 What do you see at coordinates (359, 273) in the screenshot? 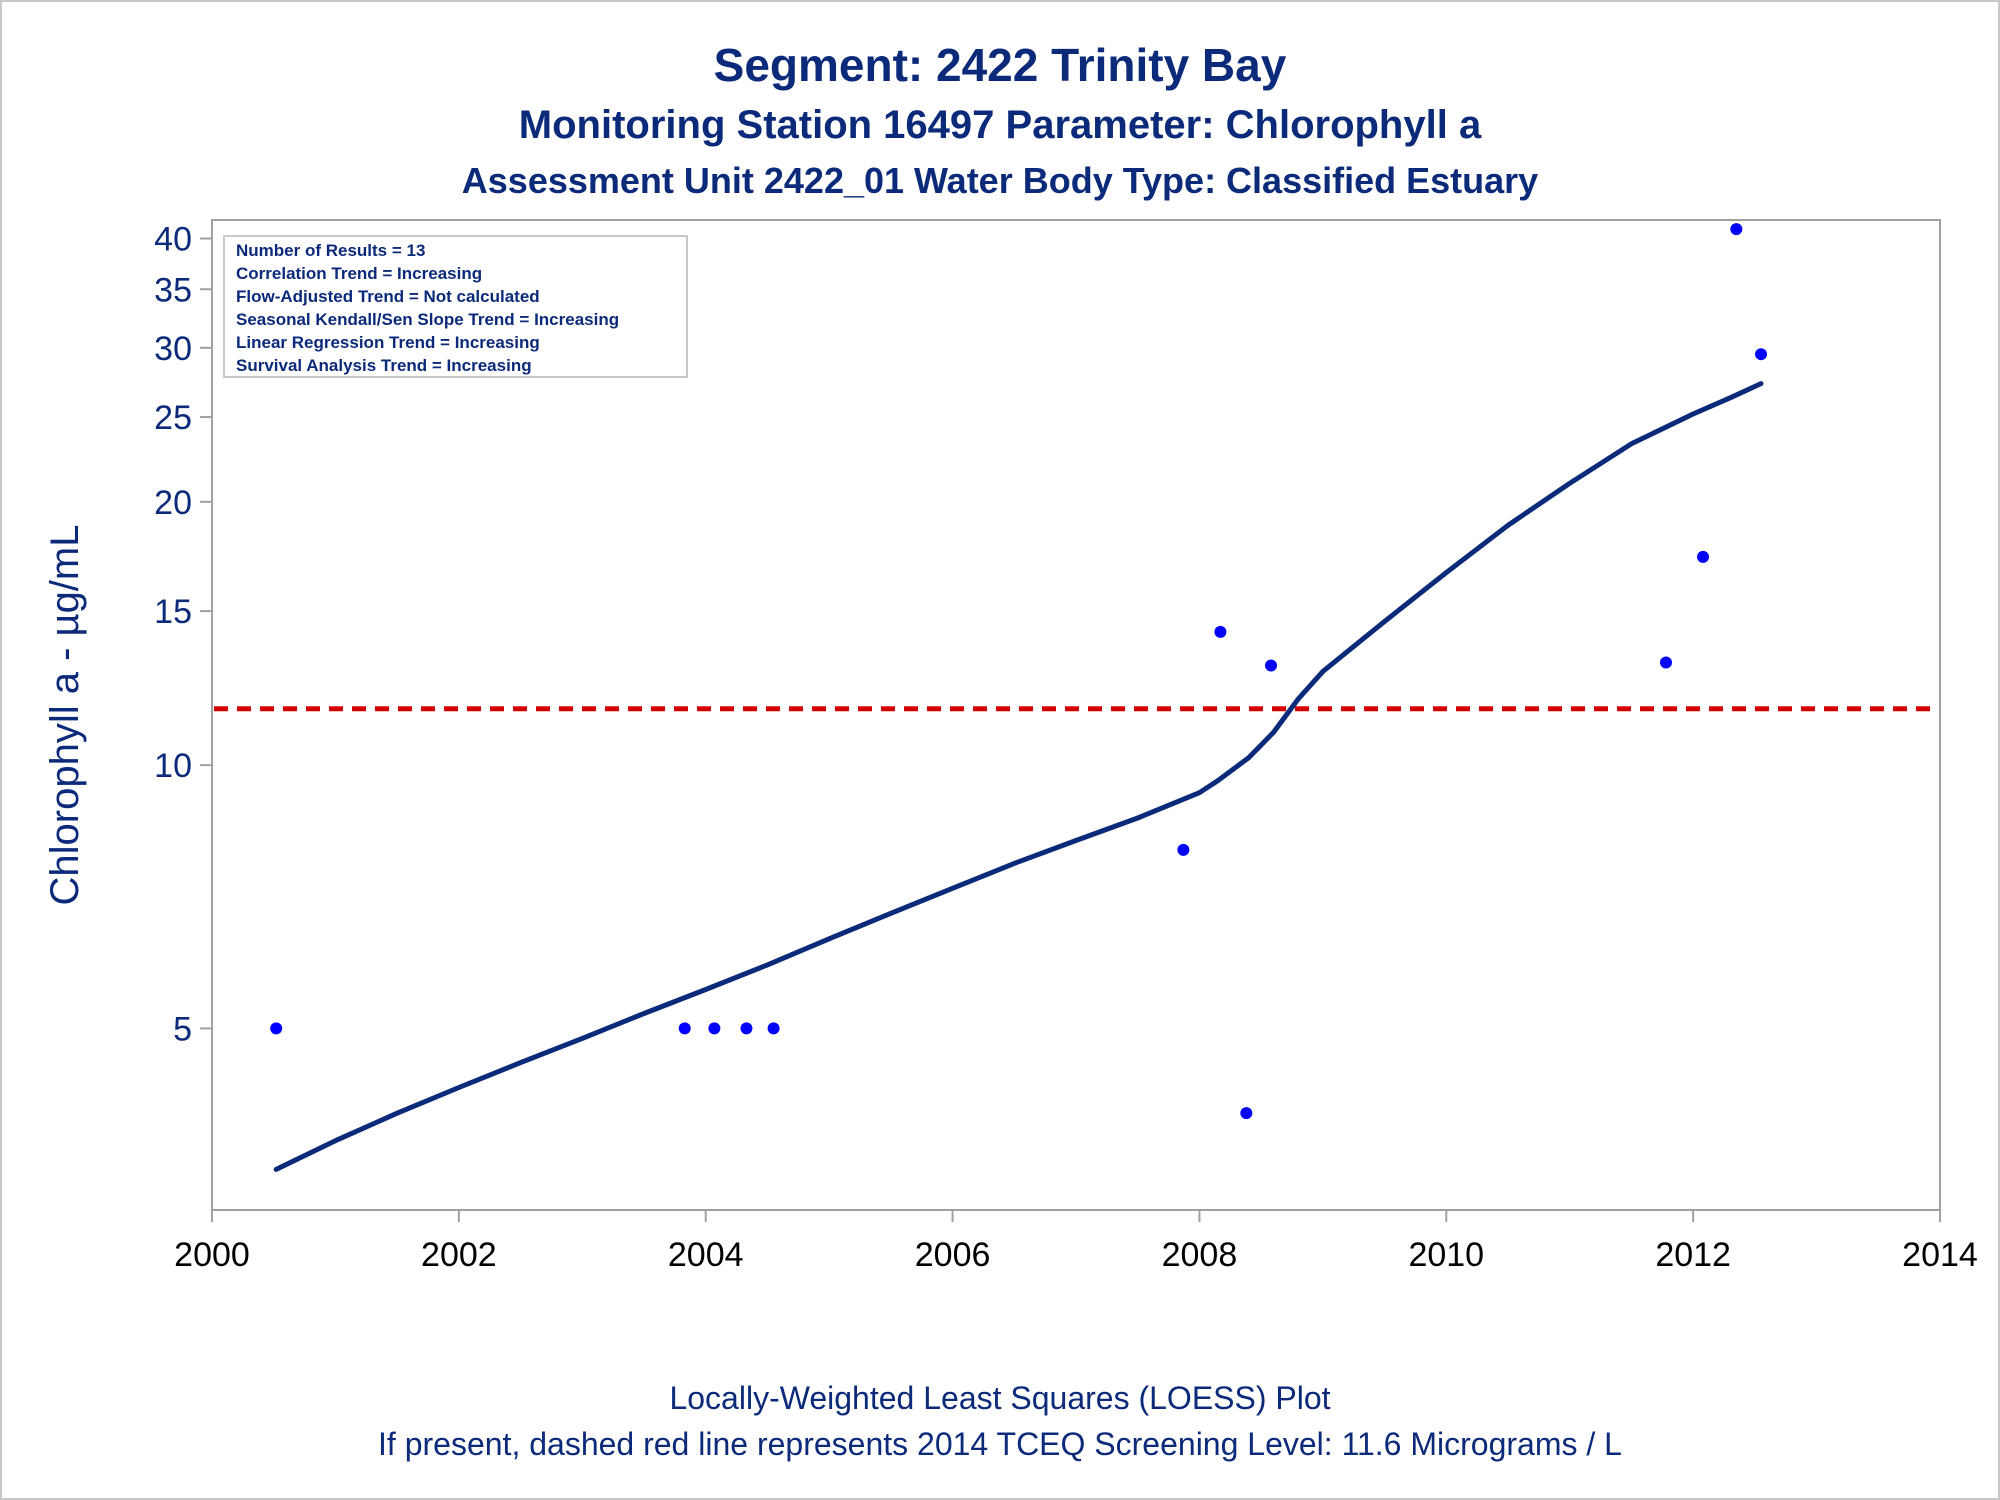
I see `info-box-line: Correlation Trend = Increasing` at bounding box center [359, 273].